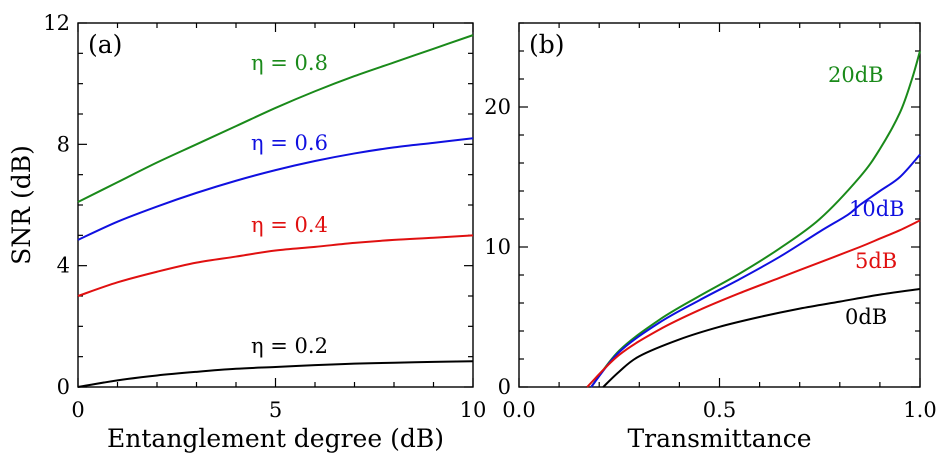 The height and width of the screenshot is (463, 951). I want to click on y-tick-label: 10, so click(497, 247).